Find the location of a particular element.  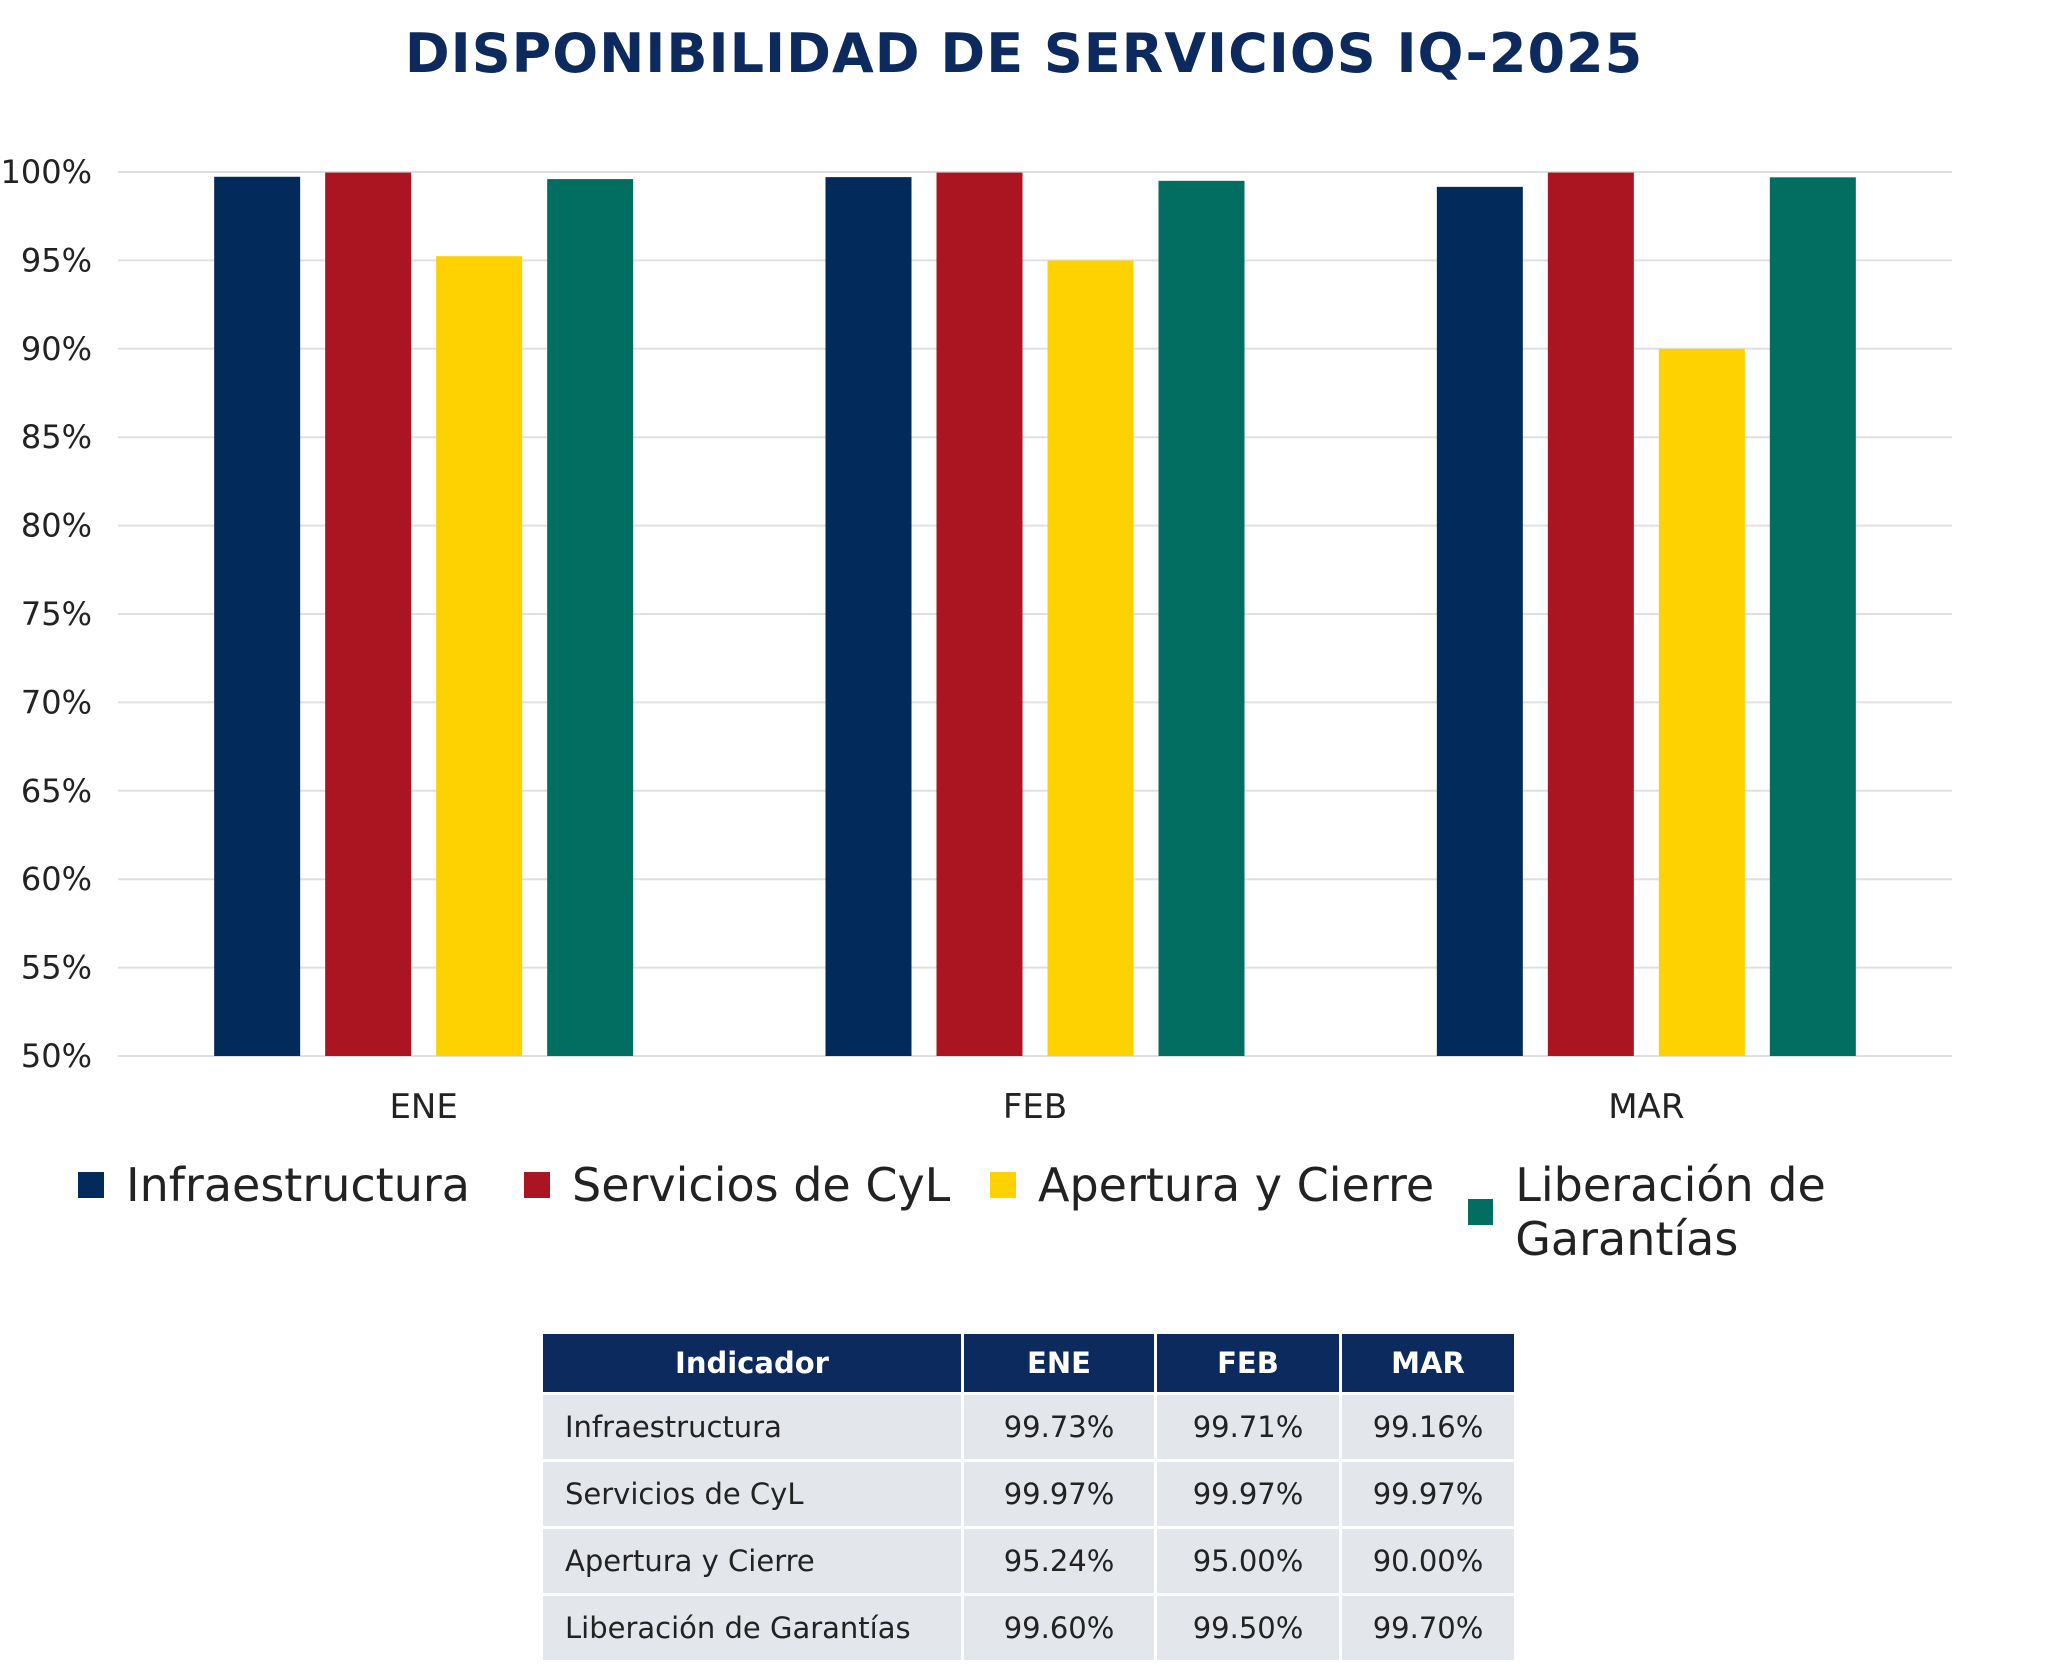

cell-value: 90.00% is located at coordinates (1428, 1561).